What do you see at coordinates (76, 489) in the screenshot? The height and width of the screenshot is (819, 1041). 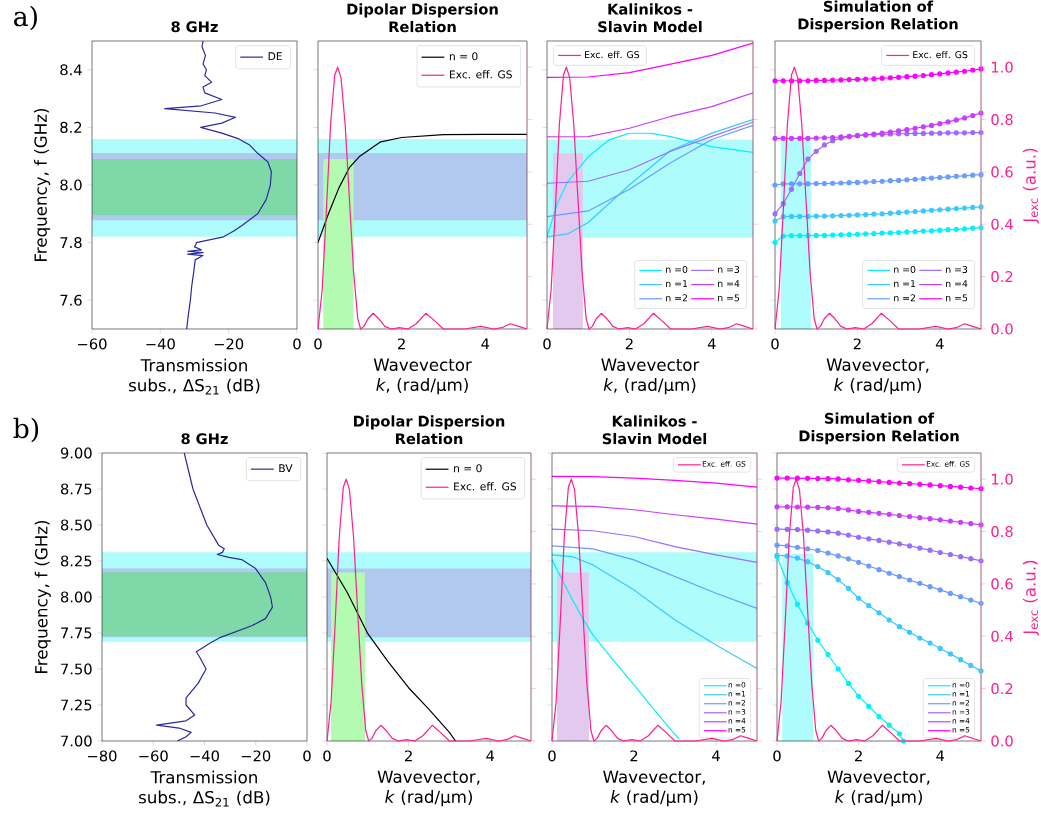 I see `y-tick-label: 8.75` at bounding box center [76, 489].